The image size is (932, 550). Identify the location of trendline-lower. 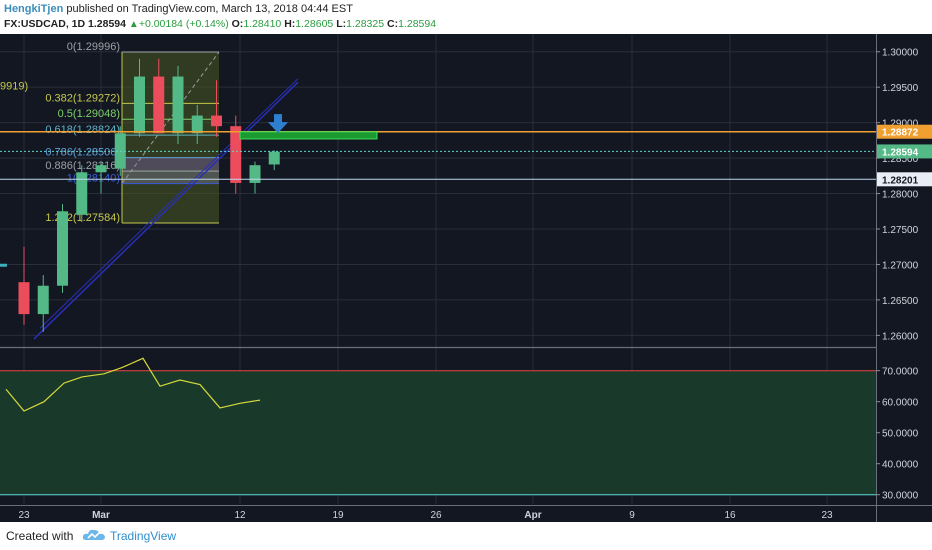
(166, 210).